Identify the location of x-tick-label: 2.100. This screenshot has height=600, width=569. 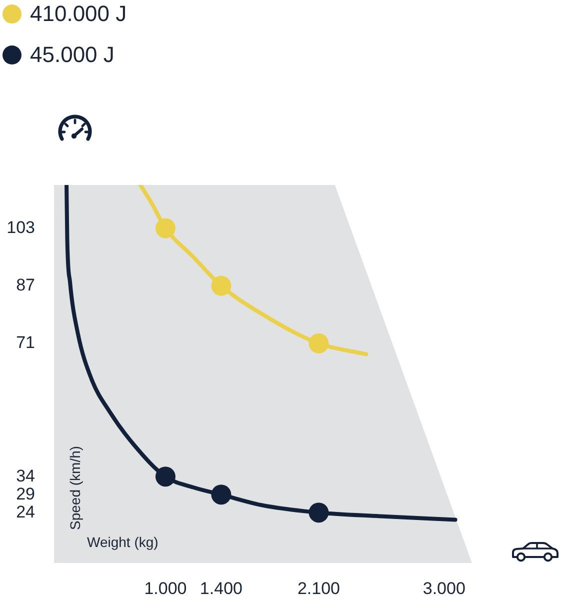
(318, 588).